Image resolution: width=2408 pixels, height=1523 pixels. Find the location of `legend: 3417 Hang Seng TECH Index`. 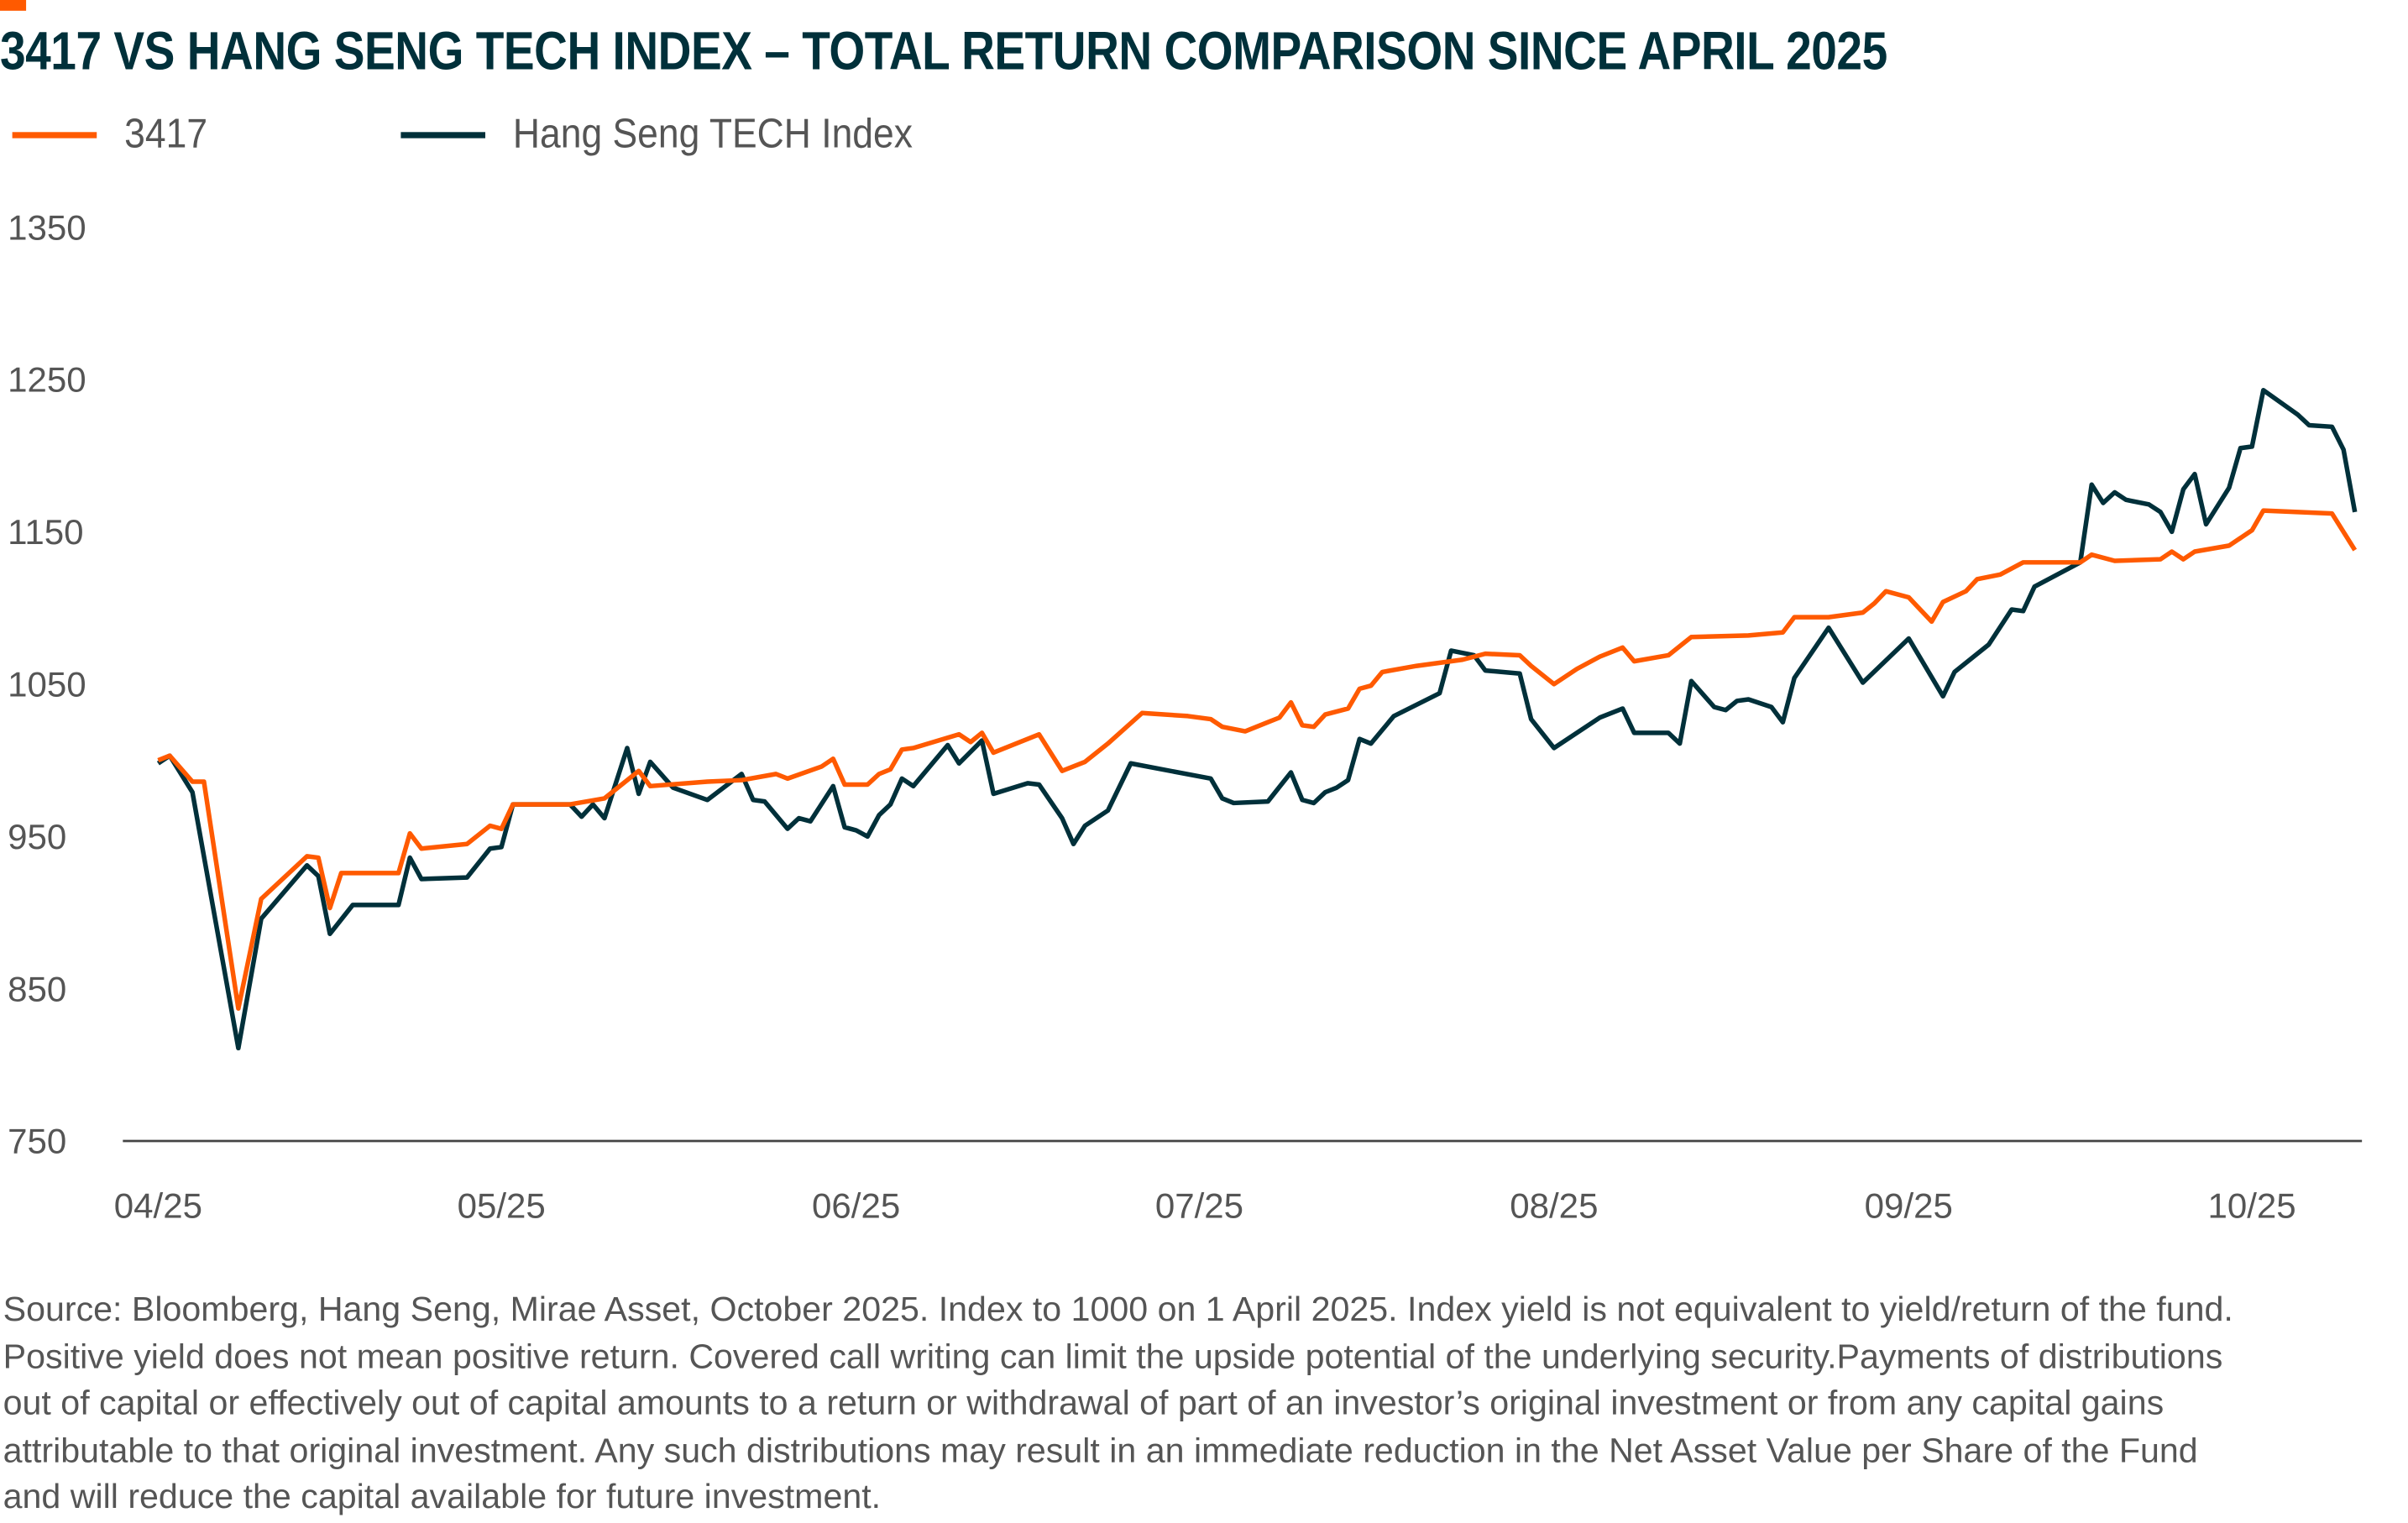

legend: 3417 Hang Seng TECH Index is located at coordinates (577, 134).